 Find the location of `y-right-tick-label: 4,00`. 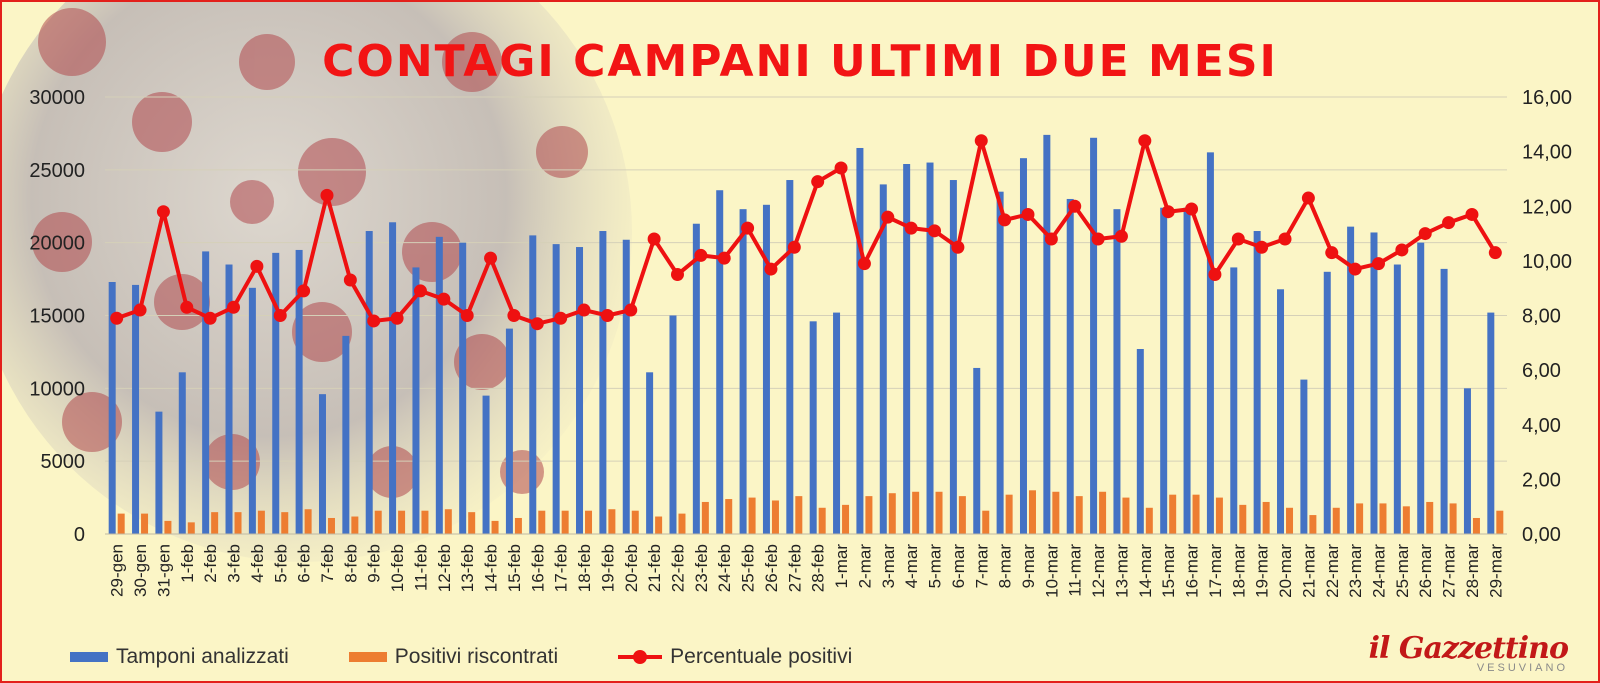

y-right-tick-label: 4,00 is located at coordinates (1541, 426).